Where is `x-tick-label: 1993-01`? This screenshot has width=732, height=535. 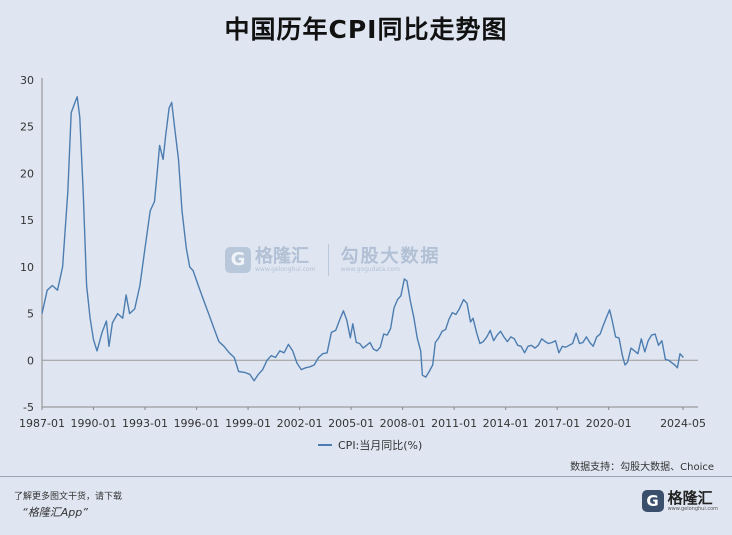
x-tick-label: 1993-01 is located at coordinates (145, 423).